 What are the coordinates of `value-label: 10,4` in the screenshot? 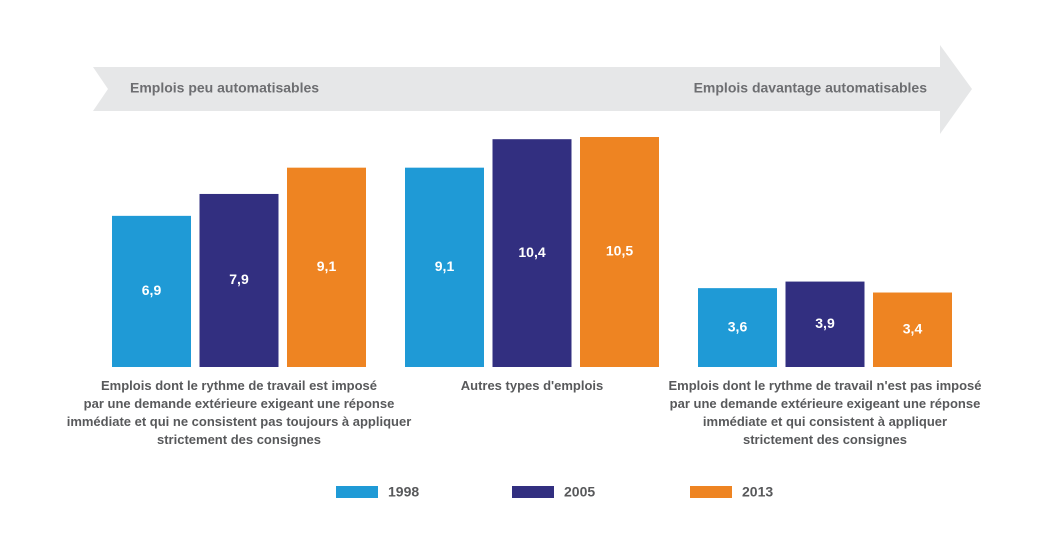 It's located at (531, 252).